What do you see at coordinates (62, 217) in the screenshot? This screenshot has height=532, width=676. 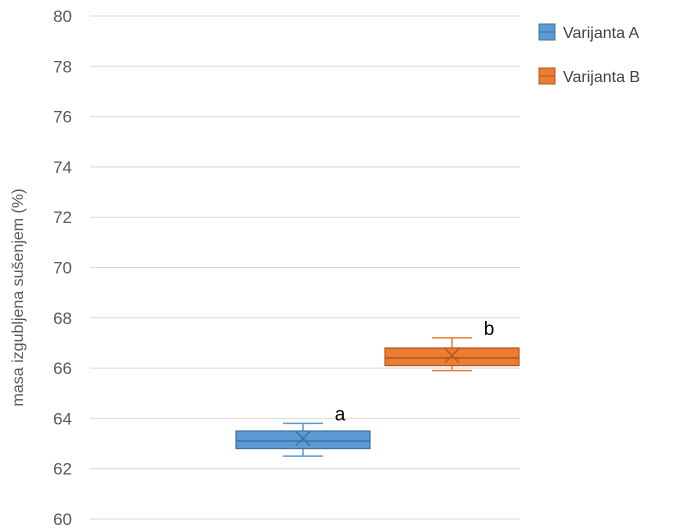 I see `y-tick-label-72: 72` at bounding box center [62, 217].